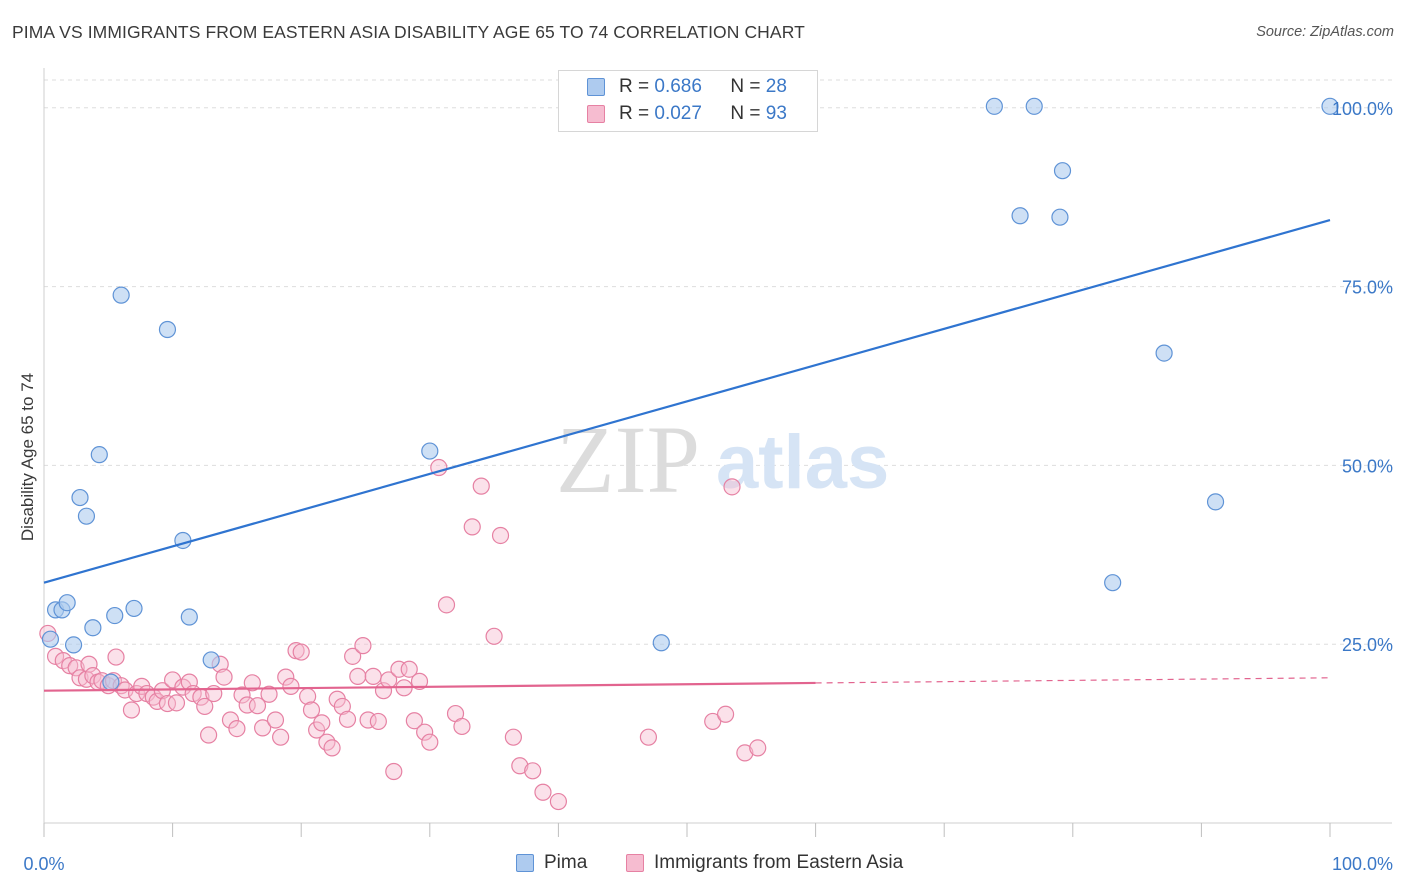  What do you see at coordinates (628, 459) in the screenshot?
I see `watermark-zip: ZIP` at bounding box center [628, 459].